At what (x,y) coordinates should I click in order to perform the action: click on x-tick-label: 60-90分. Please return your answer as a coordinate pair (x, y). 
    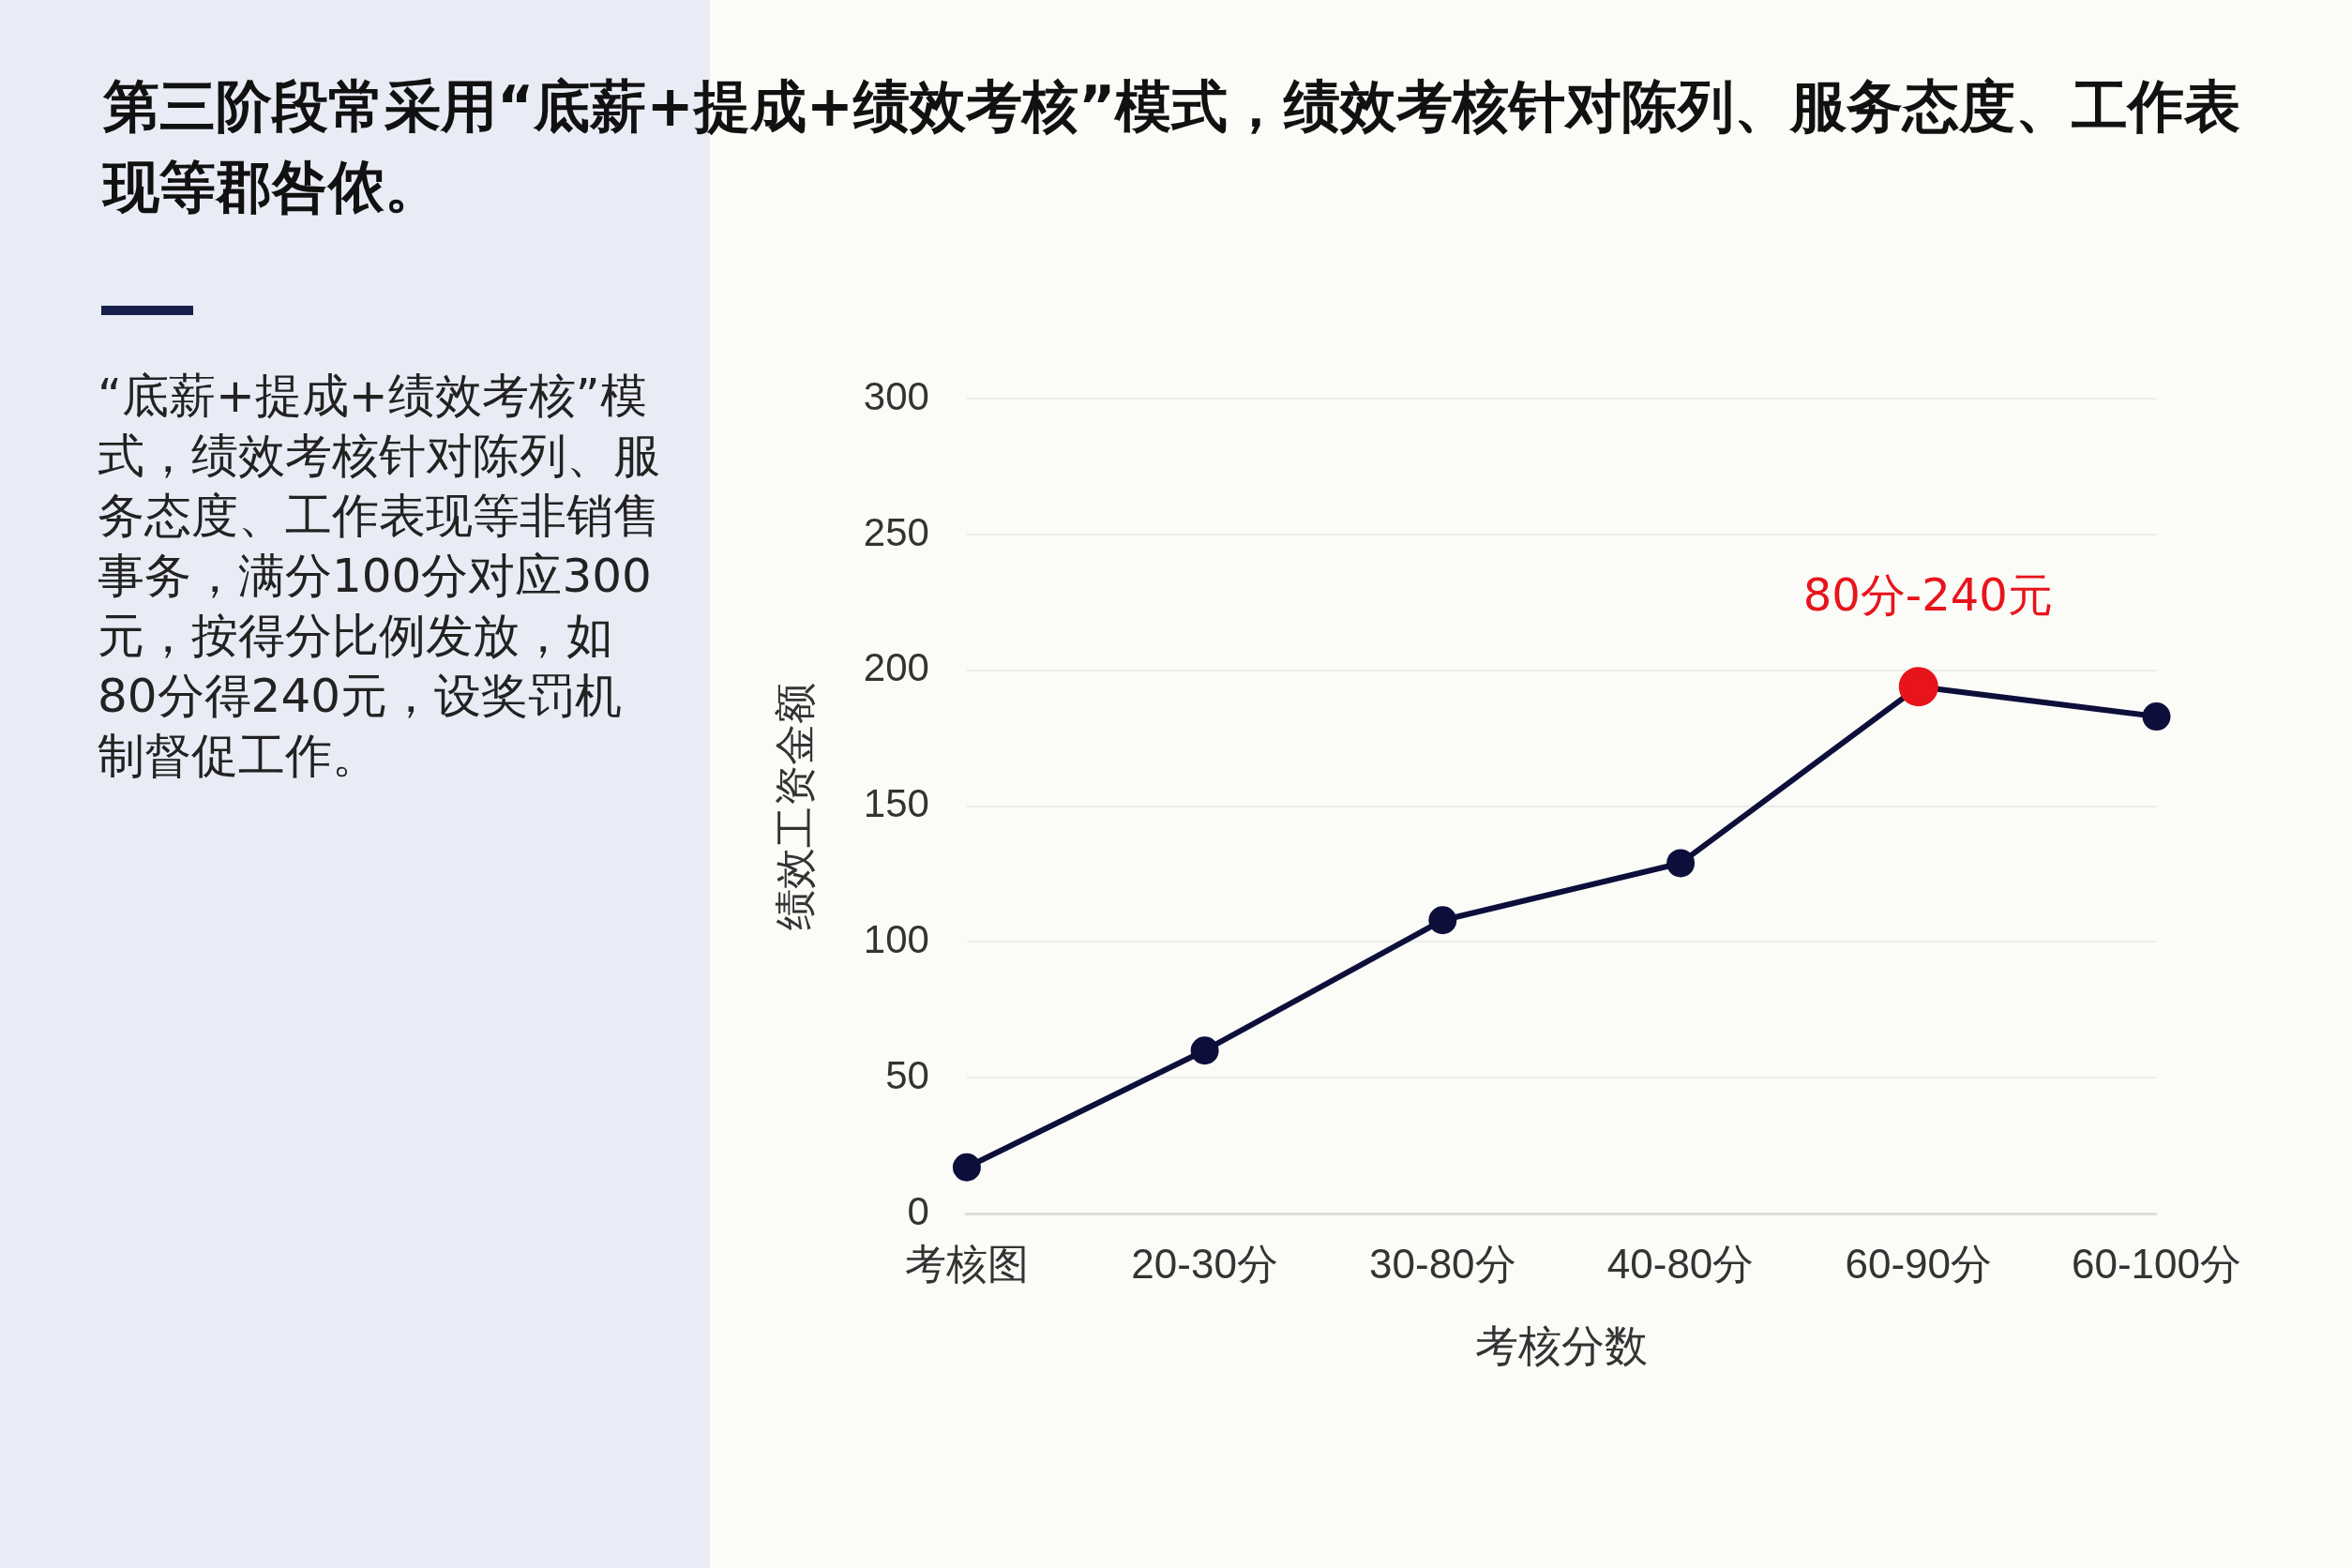
    Looking at the image, I should click on (1919, 1264).